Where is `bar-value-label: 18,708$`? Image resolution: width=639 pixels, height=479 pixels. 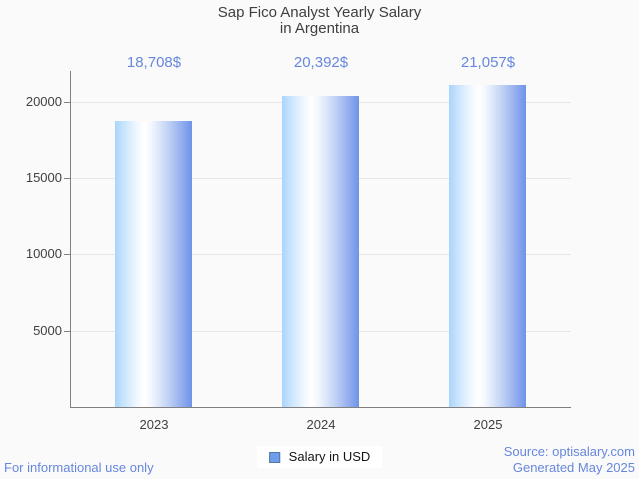
bar-value-label: 18,708$ is located at coordinates (154, 62).